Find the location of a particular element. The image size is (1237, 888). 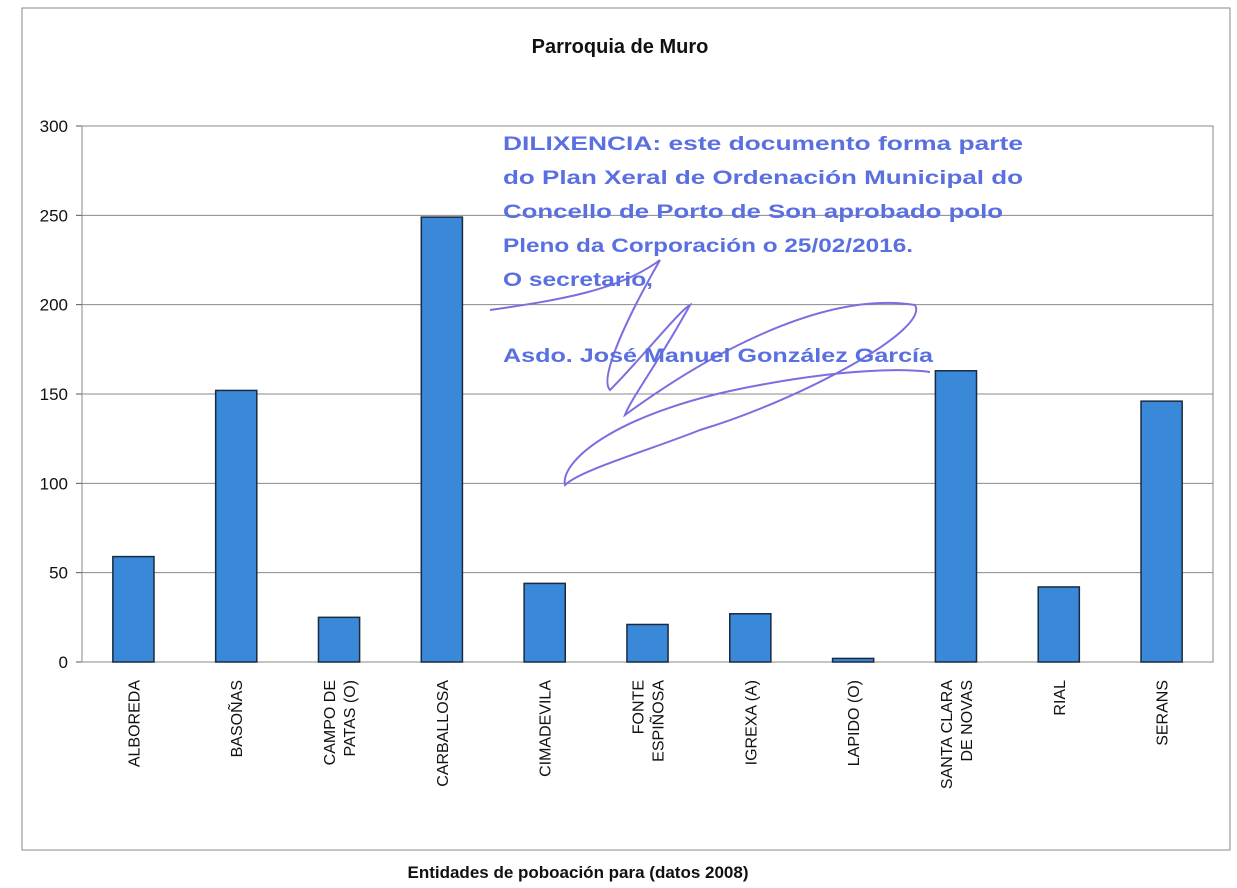

x-tick-label: LAPIDO (O) is located at coordinates (854, 723).